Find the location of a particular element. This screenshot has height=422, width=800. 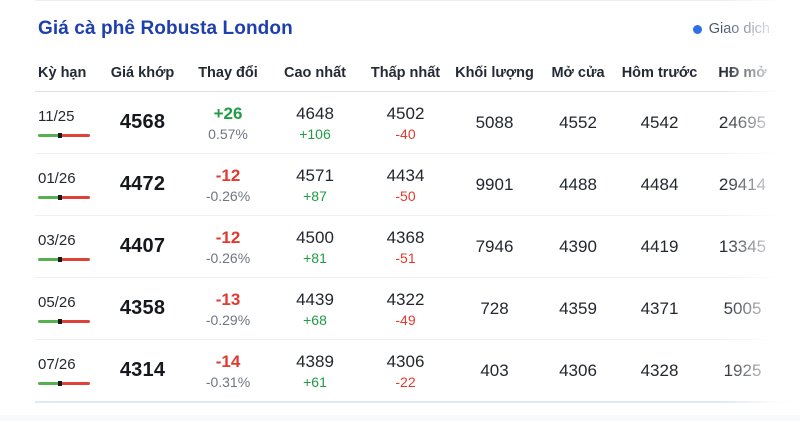

board-header: Giá cà phê Robusta London Giao dịch is located at coordinates (417, 28).